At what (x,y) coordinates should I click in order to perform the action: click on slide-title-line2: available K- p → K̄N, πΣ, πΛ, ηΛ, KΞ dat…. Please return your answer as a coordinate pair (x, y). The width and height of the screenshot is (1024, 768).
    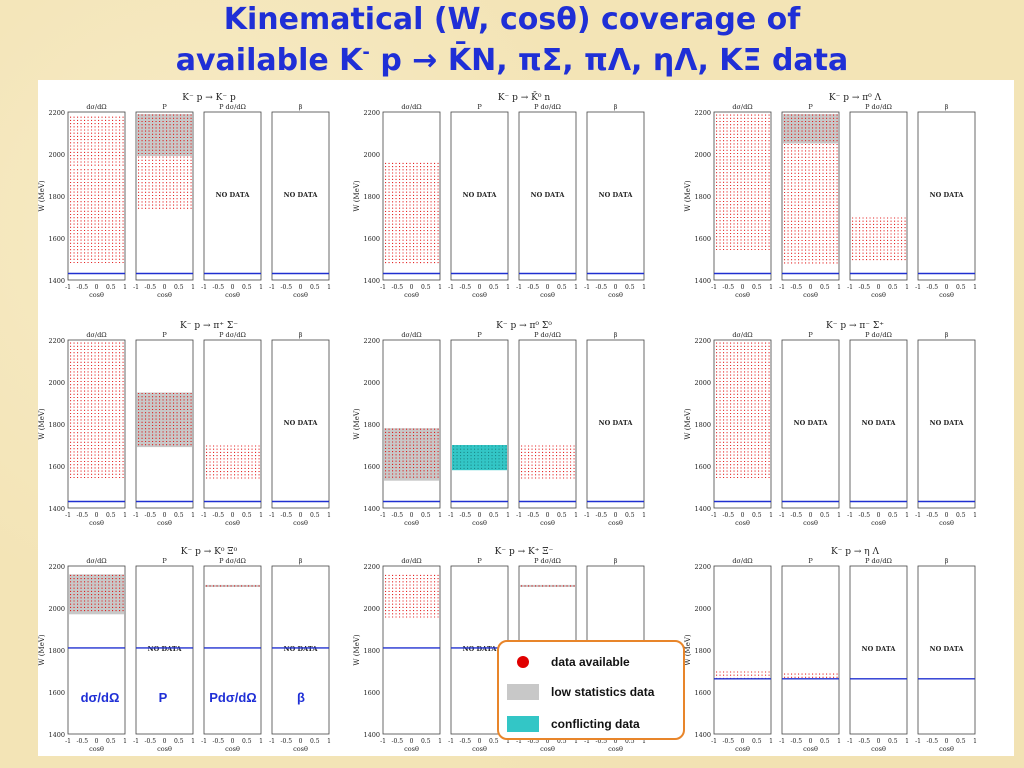
    Looking at the image, I should click on (512, 60).